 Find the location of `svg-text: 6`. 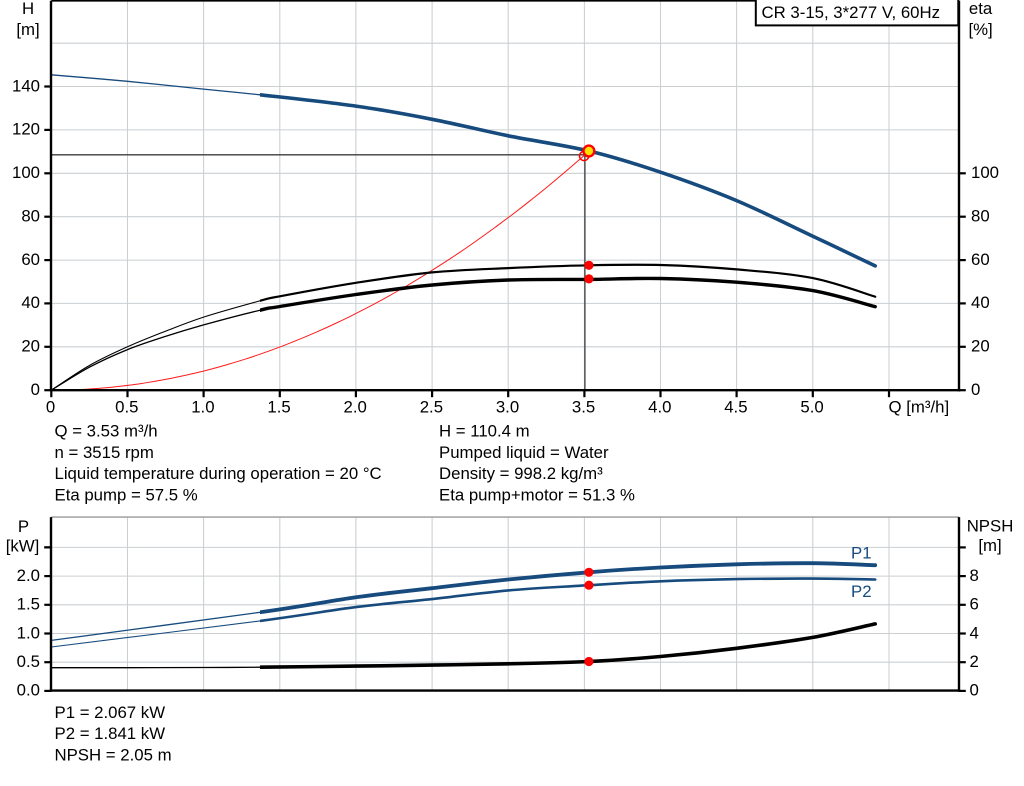

svg-text: 6 is located at coordinates (974, 604).